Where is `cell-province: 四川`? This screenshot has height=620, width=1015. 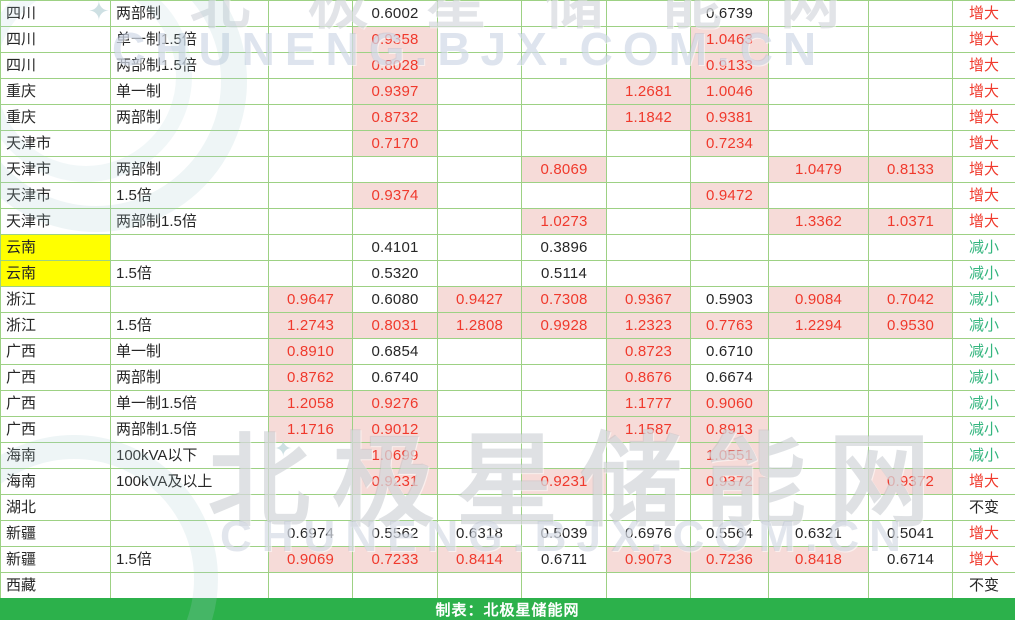 cell-province: 四川 is located at coordinates (55, 65).